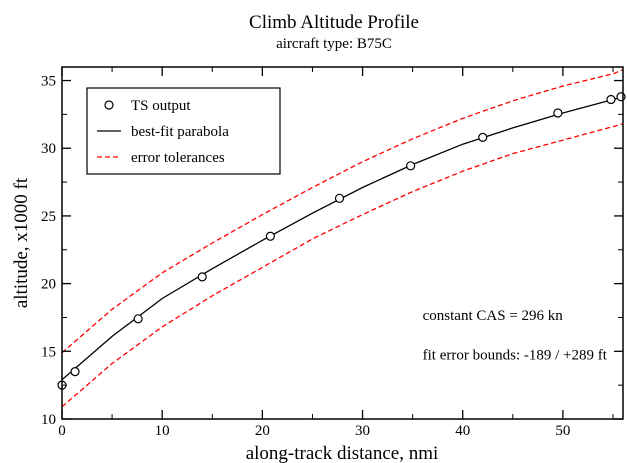 The height and width of the screenshot is (463, 627). Describe the element at coordinates (62, 431) in the screenshot. I see `x-tick-label: 0` at that location.